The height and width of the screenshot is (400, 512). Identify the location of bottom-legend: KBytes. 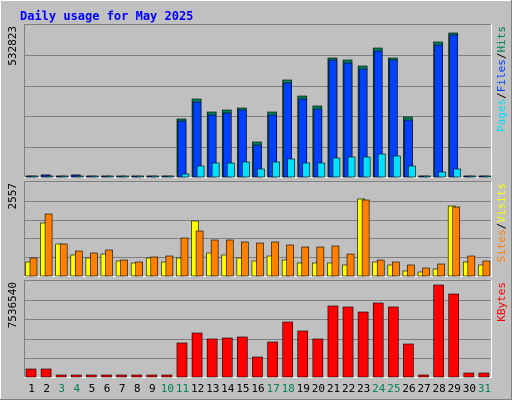
(501, 302).